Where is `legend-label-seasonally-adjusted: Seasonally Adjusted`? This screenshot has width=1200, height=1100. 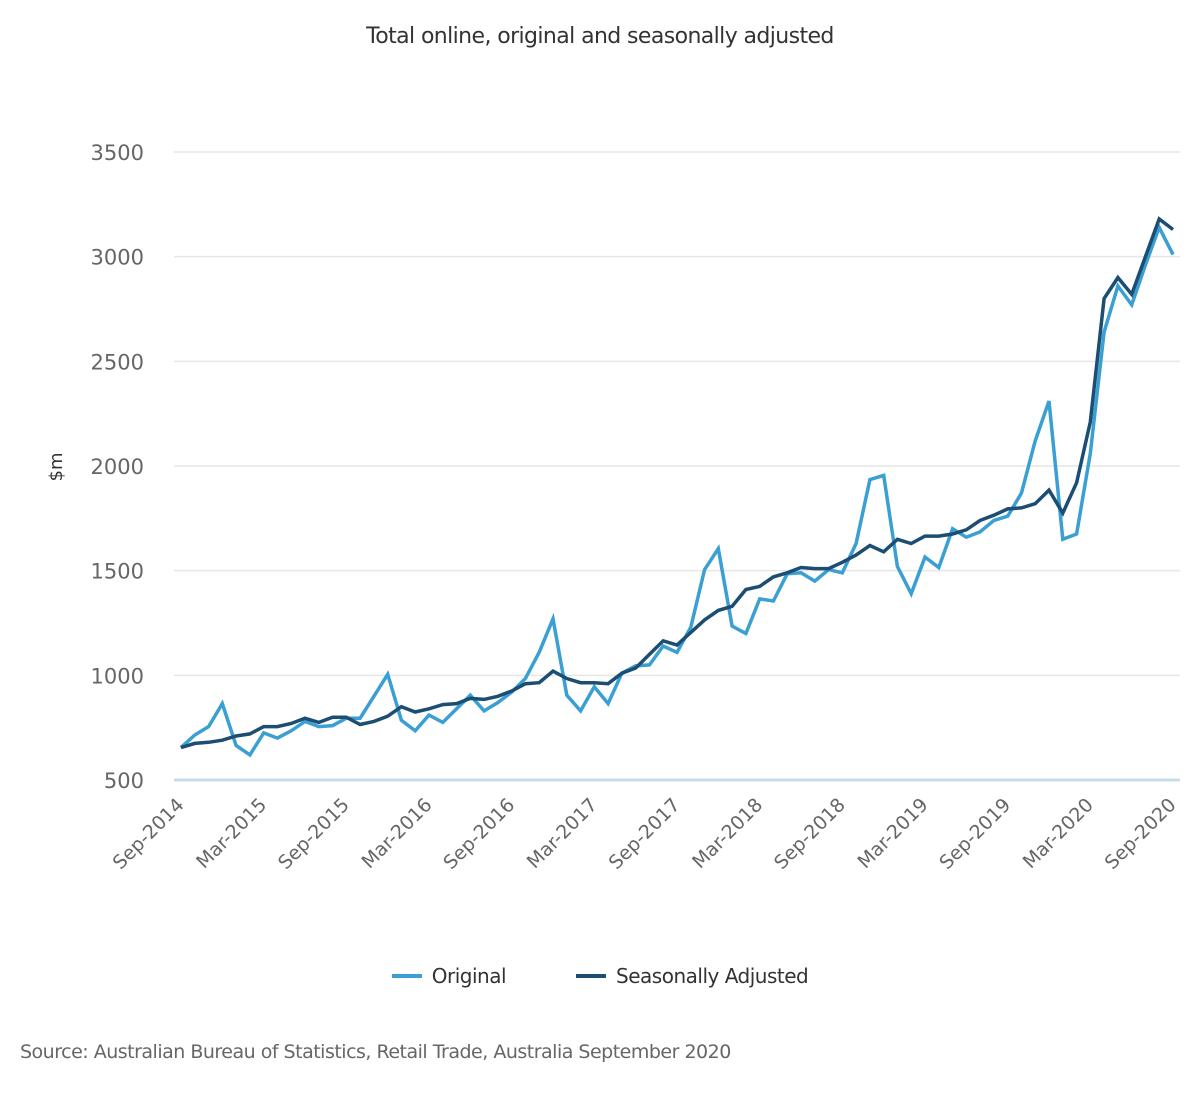
legend-label-seasonally-adjusted: Seasonally Adjusted is located at coordinates (712, 976).